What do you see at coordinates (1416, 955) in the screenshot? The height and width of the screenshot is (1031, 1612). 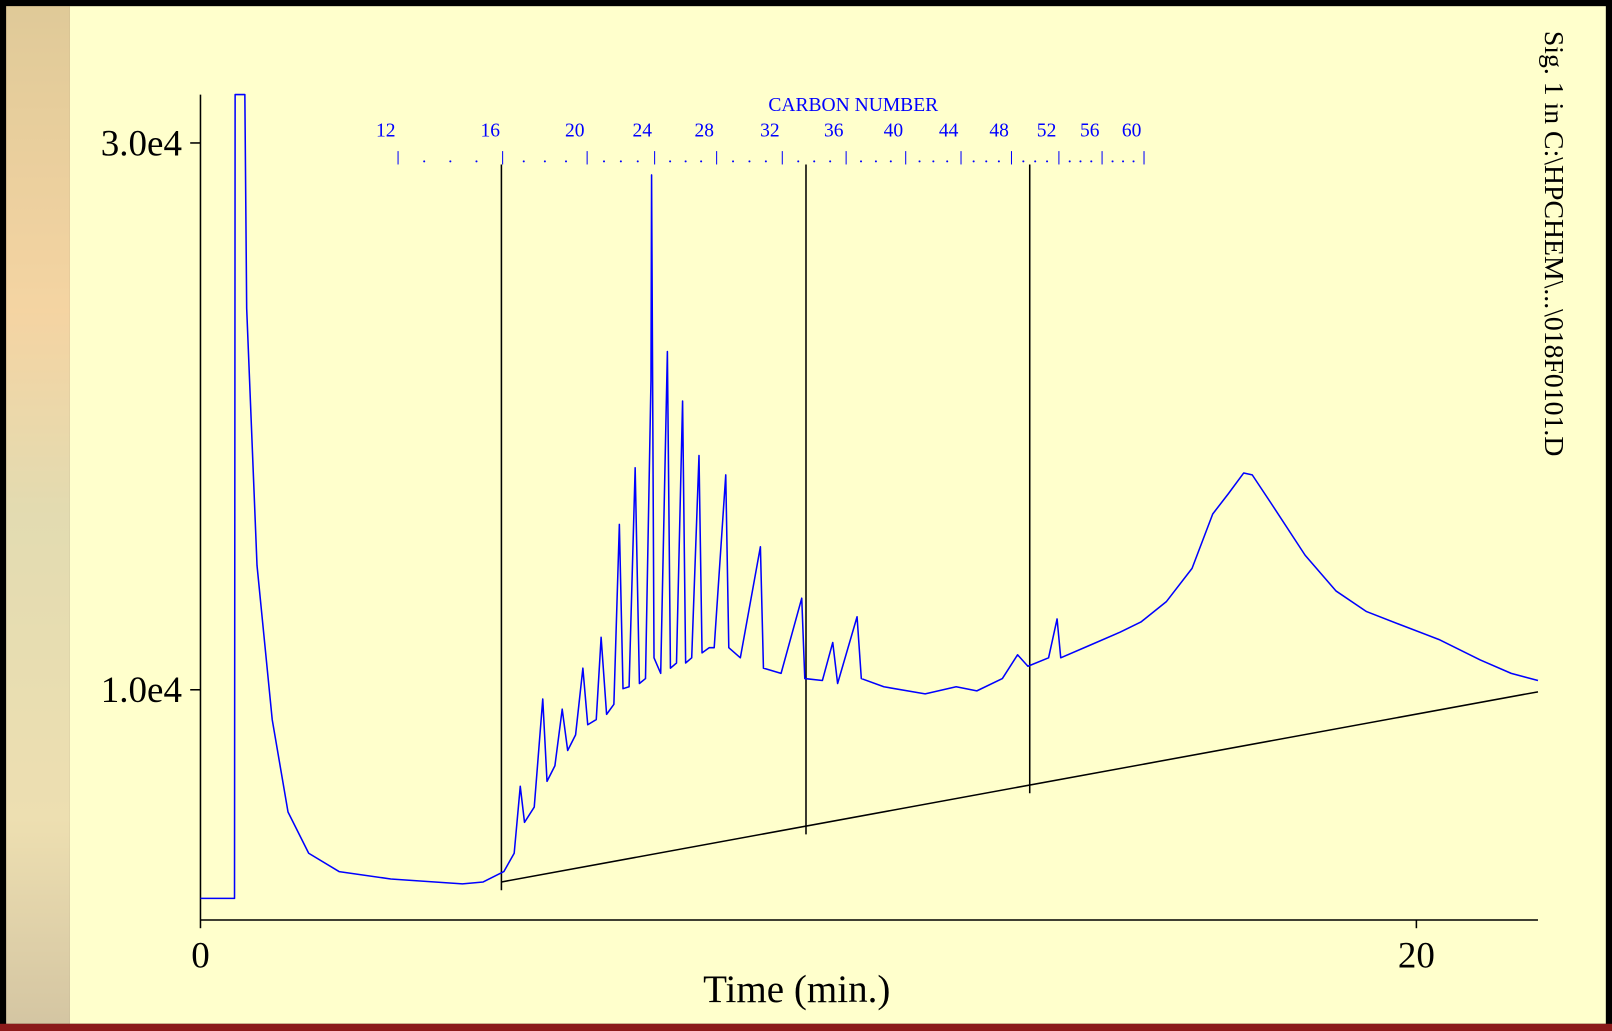 I see `x-tick-label: 20` at bounding box center [1416, 955].